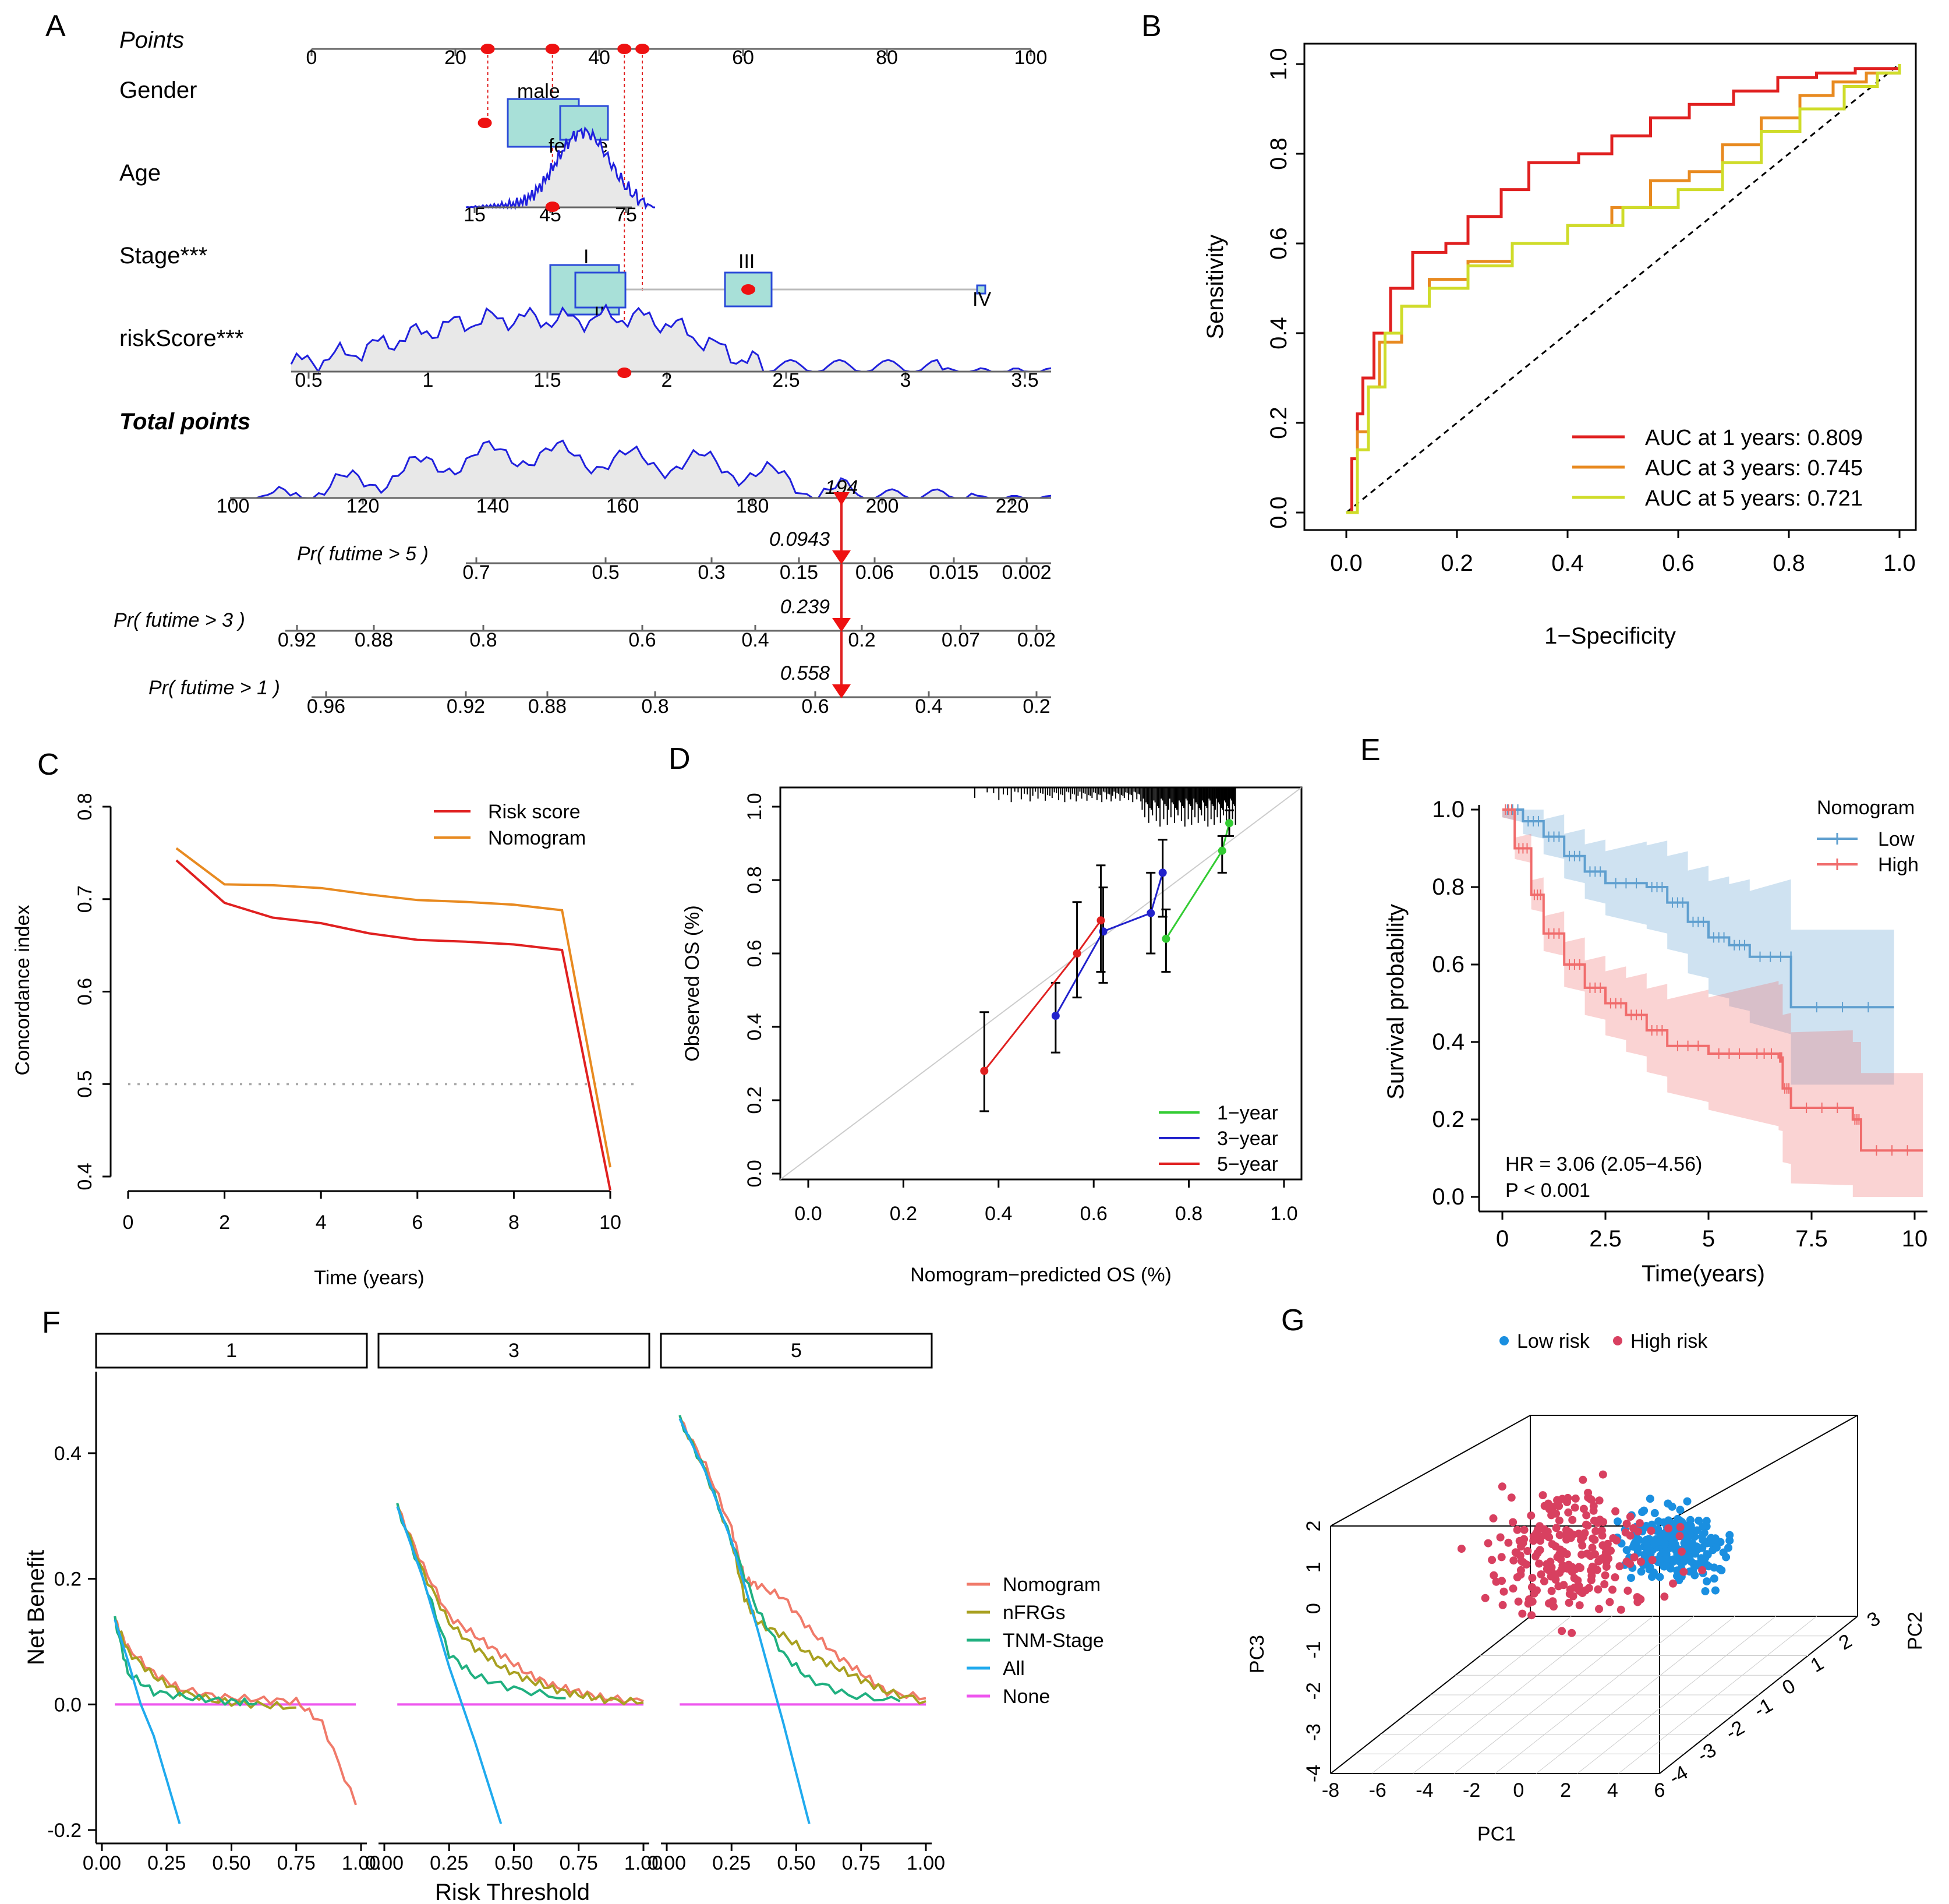 This screenshot has width=1949, height=1904. I want to click on prob-value-label: 0.0943, so click(800, 539).